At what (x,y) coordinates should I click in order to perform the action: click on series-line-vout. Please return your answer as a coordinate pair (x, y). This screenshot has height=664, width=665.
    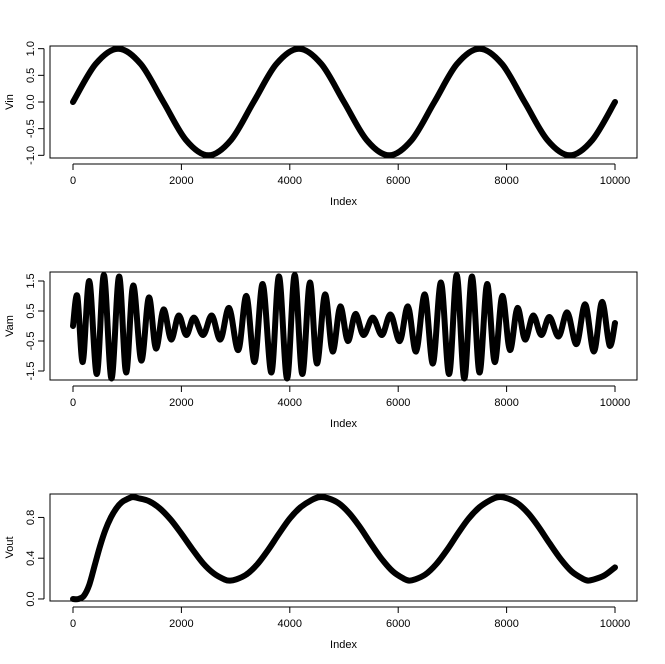
    Looking at the image, I should click on (344, 548).